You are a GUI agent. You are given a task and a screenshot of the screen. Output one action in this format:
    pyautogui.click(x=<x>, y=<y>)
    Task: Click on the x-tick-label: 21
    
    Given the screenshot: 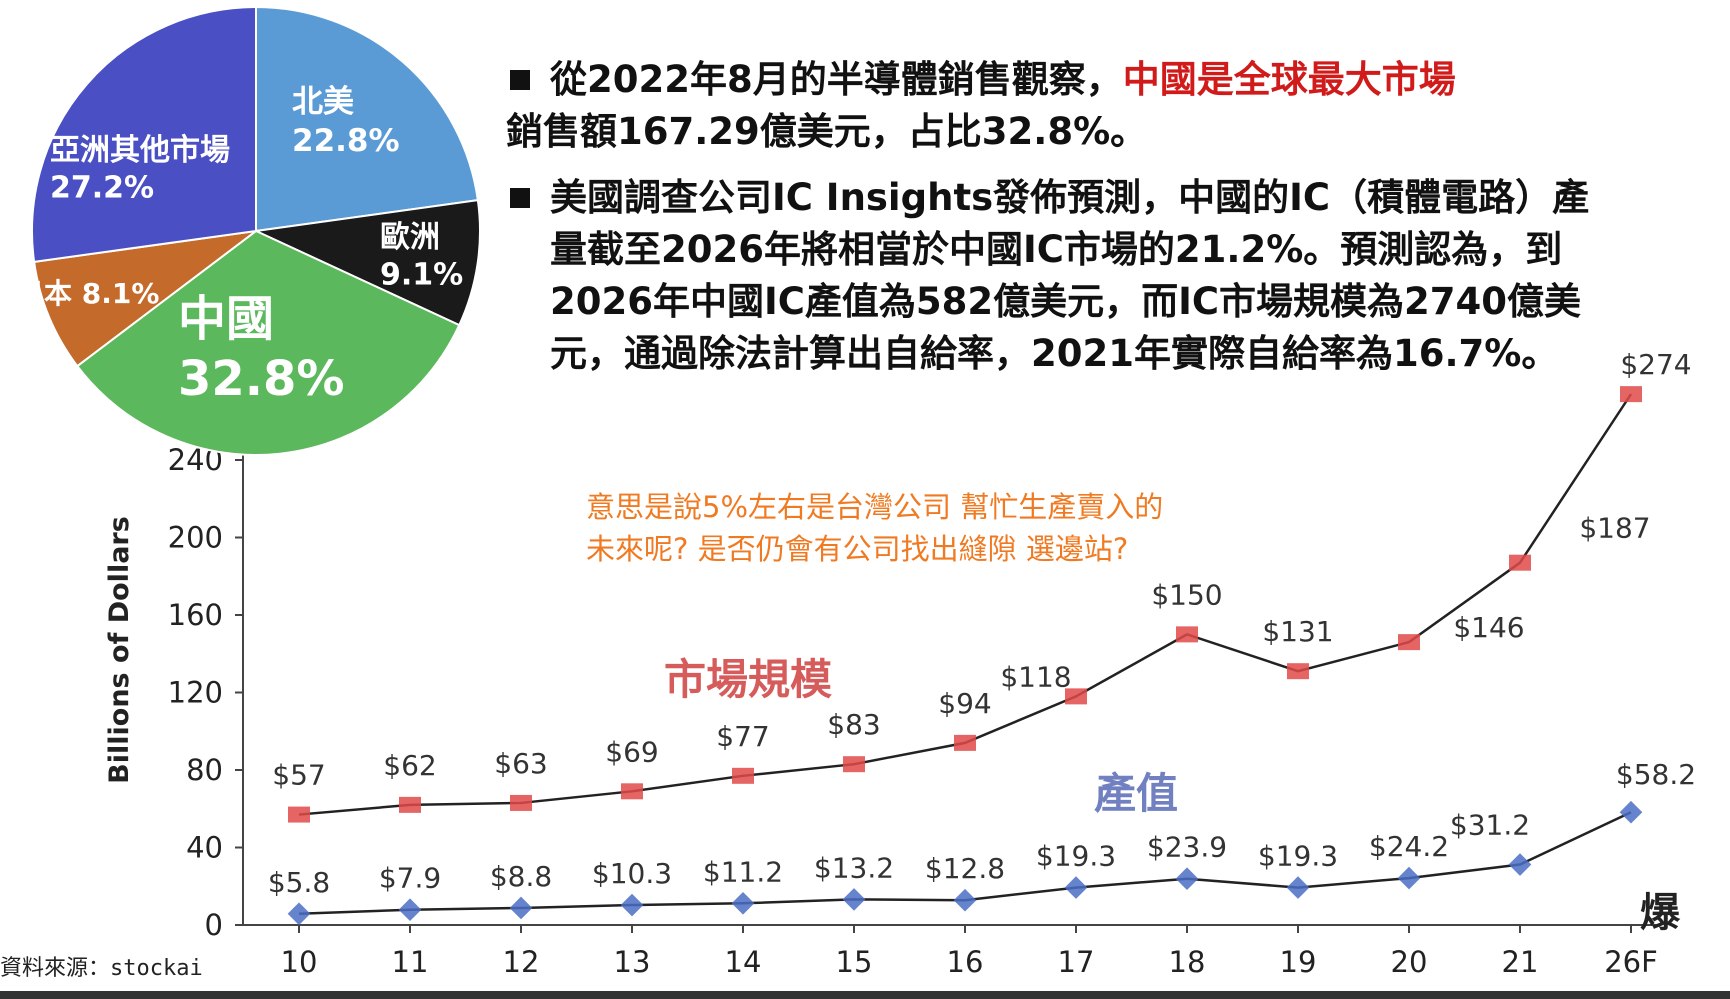 What is the action you would take?
    pyautogui.click(x=1520, y=962)
    